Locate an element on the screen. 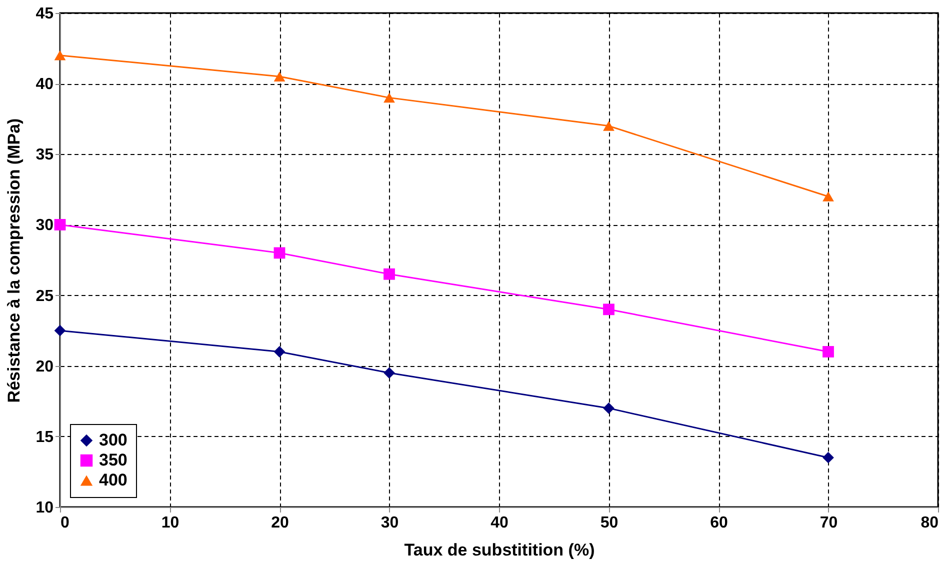 Image resolution: width=944 pixels, height=563 pixels. x-tick-label: 10 is located at coordinates (170, 523).